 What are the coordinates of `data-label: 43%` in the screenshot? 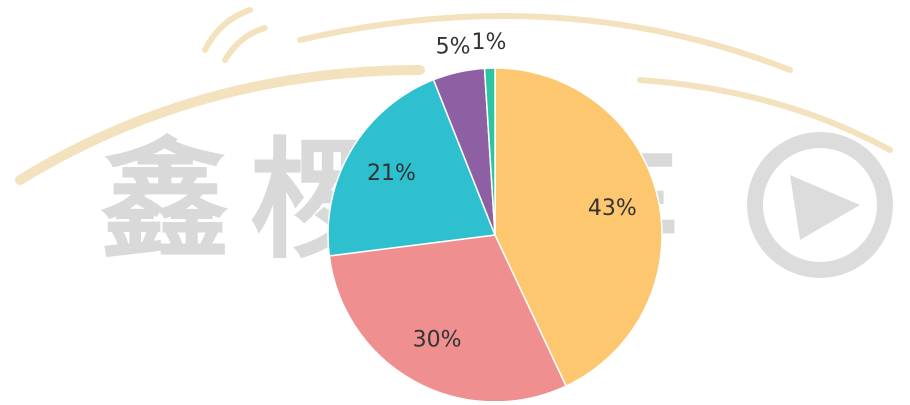 It's located at (612, 208).